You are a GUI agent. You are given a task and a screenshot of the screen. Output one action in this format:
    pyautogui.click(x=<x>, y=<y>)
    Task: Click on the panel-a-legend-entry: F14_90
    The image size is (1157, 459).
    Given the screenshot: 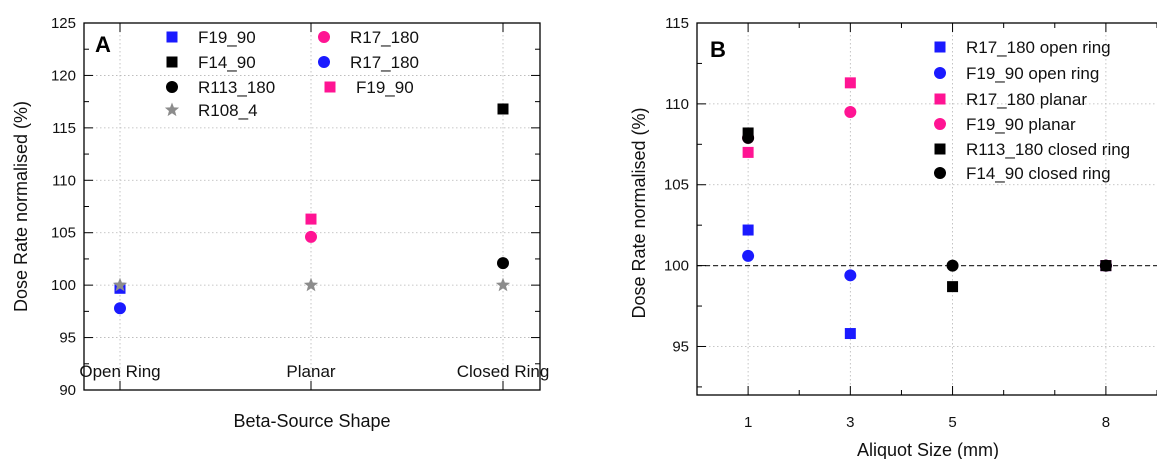 What is the action you would take?
    pyautogui.click(x=211, y=62)
    